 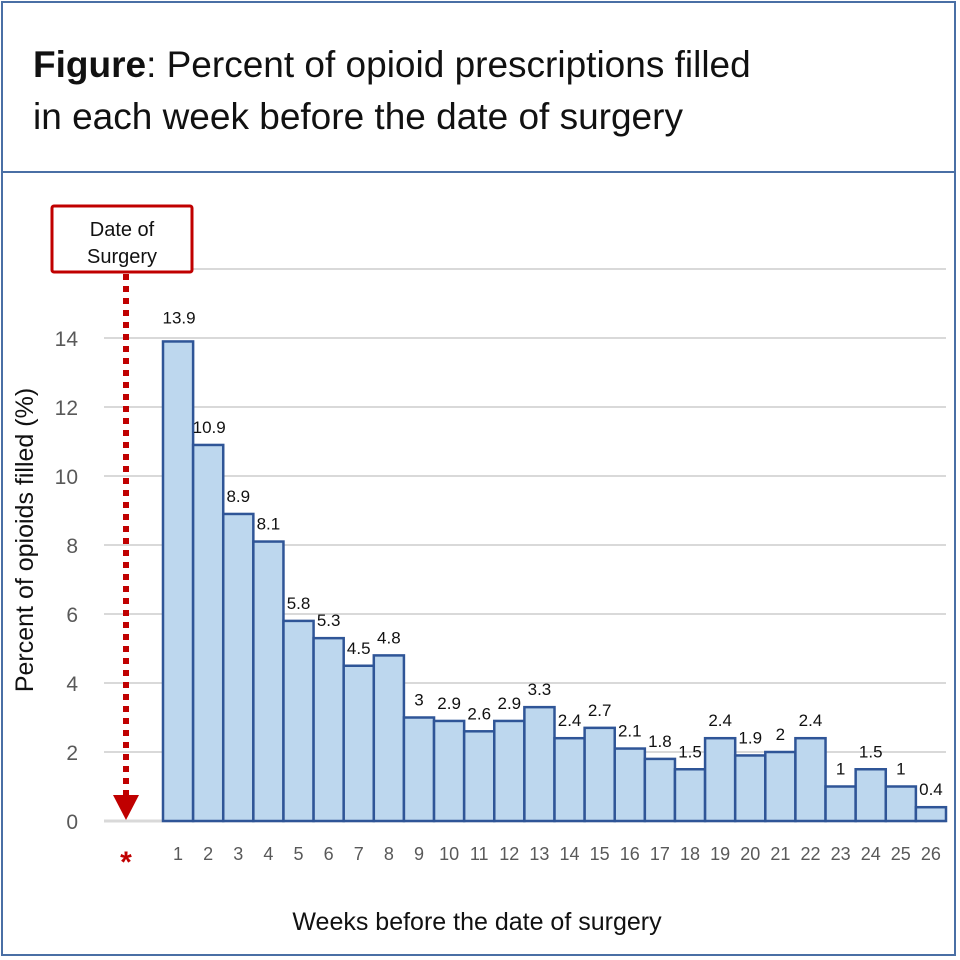 What do you see at coordinates (72, 753) in the screenshot?
I see `y-tick-label: 2` at bounding box center [72, 753].